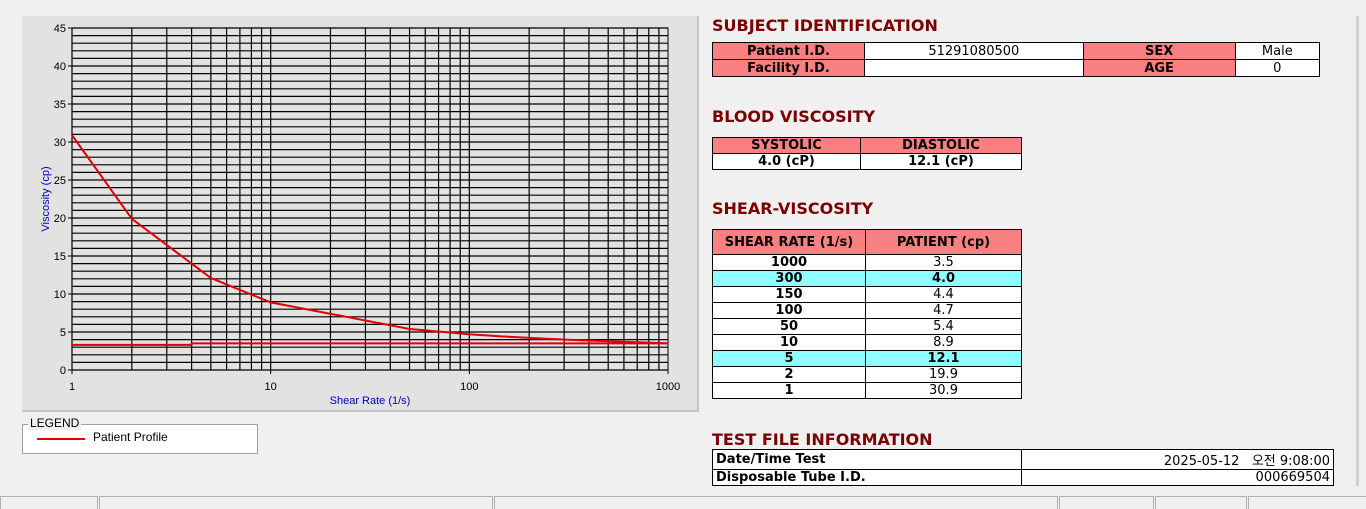 Image resolution: width=1366 pixels, height=509 pixels. Describe the element at coordinates (944, 327) in the screenshot. I see `patient-viscosity-cell: 5.4` at that location.